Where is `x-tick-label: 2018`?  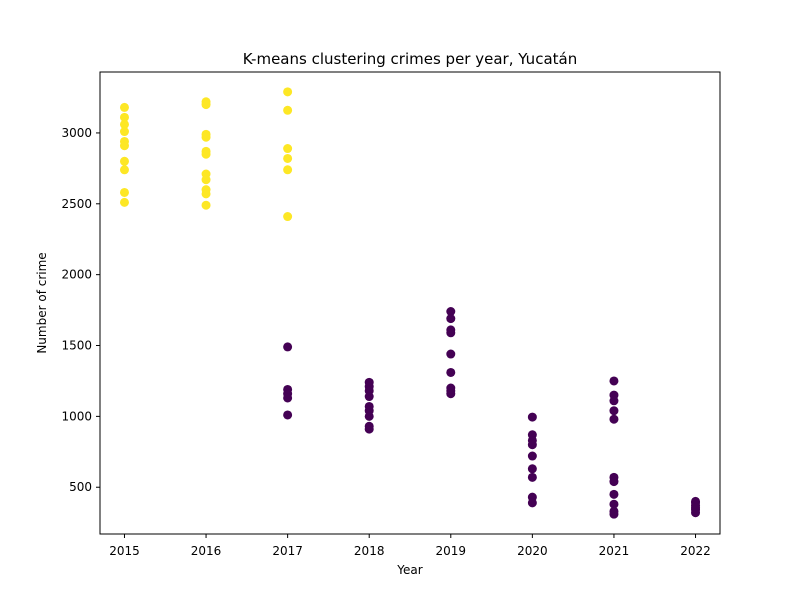
x-tick-label: 2018 is located at coordinates (369, 551).